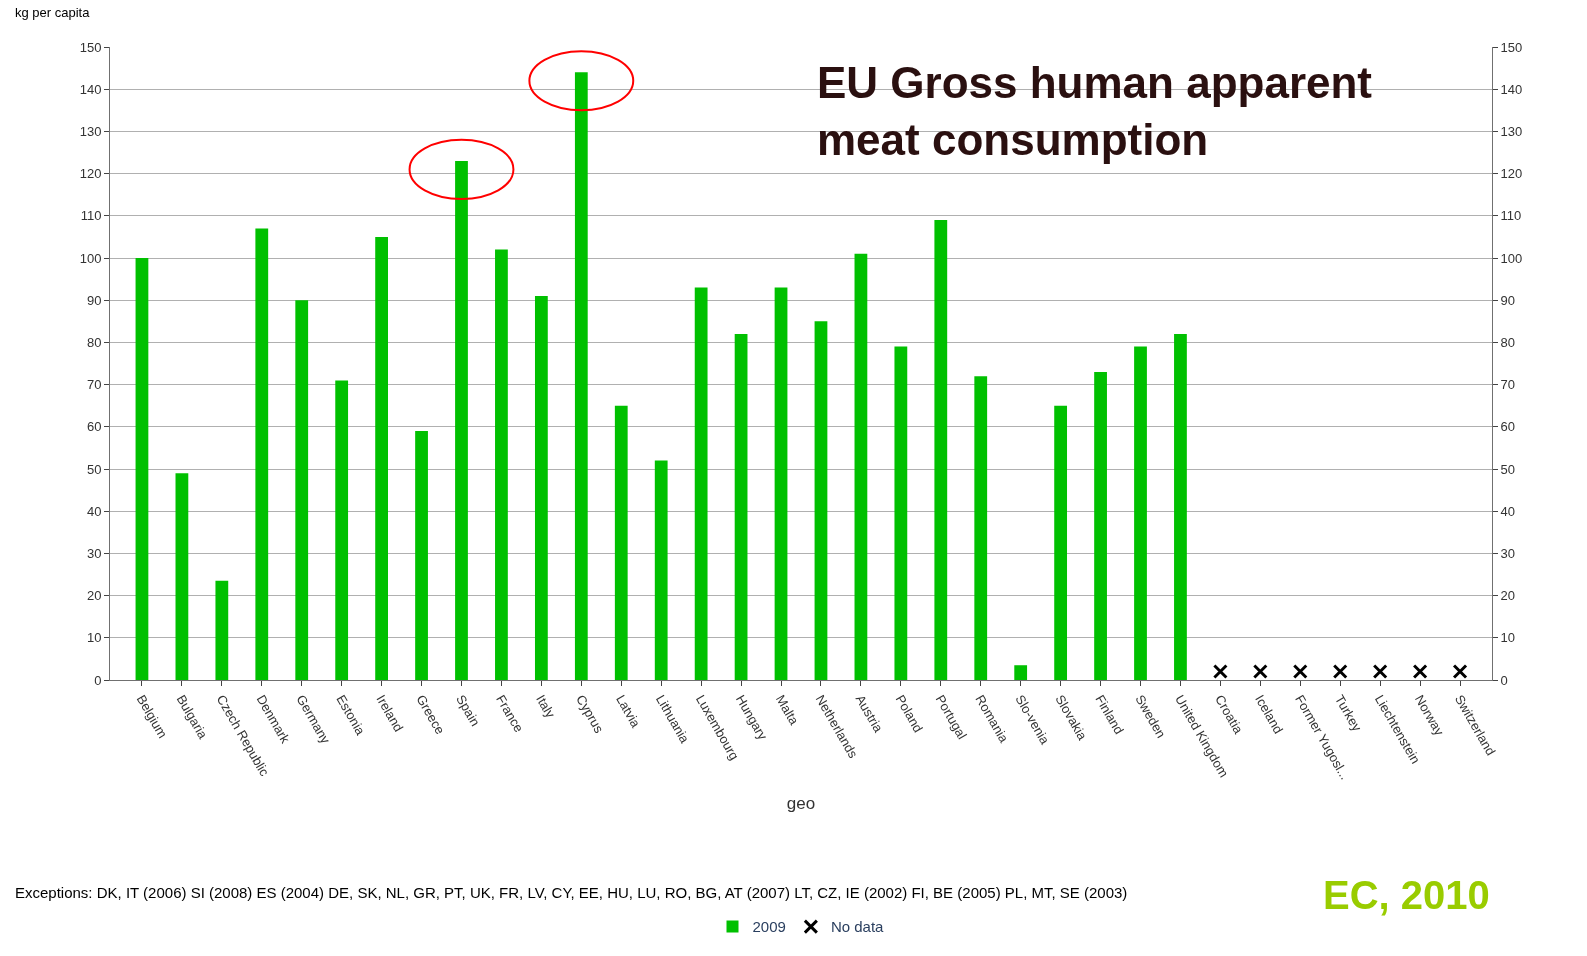 The image size is (1587, 956). I want to click on y-tick-label: 10, so click(94, 638).